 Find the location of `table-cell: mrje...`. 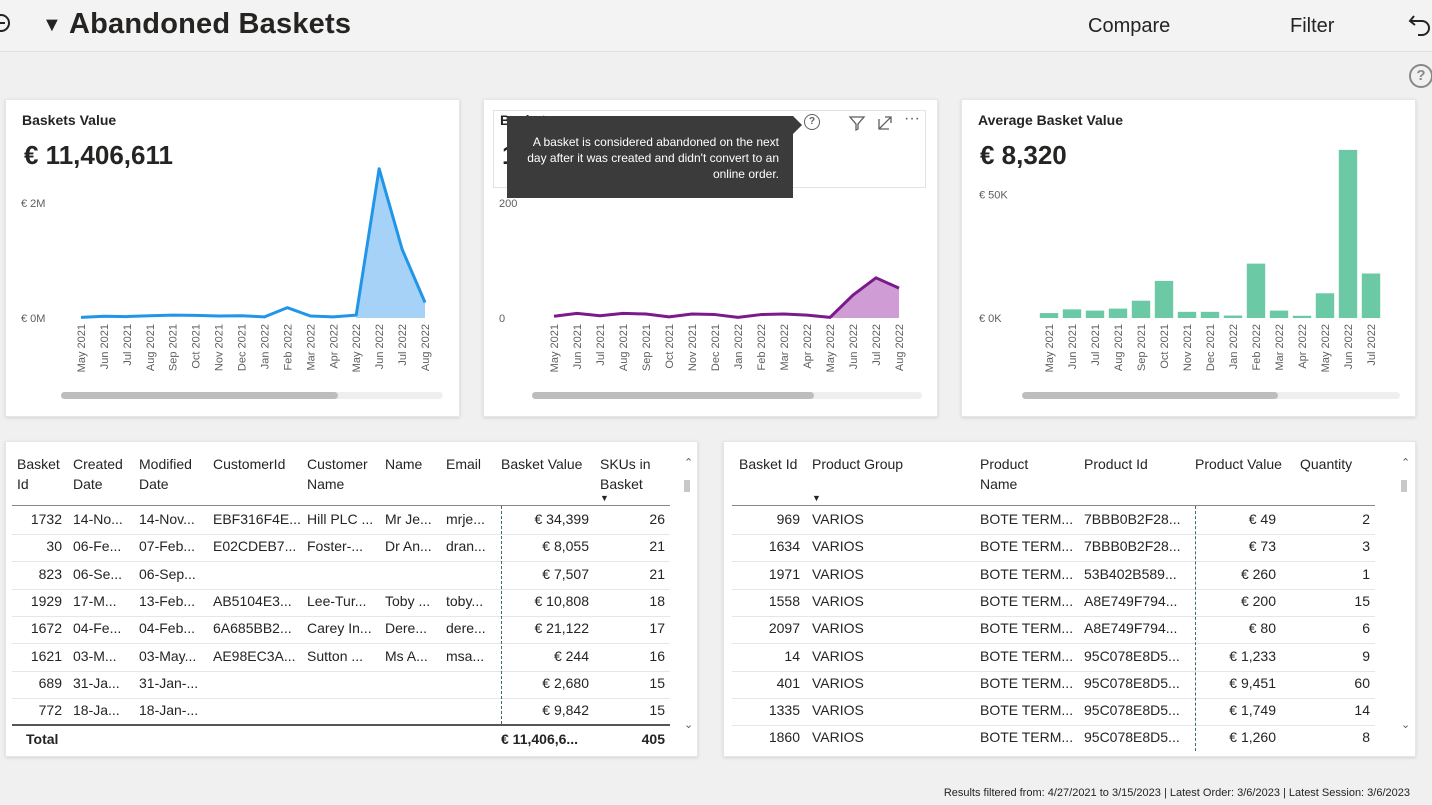

table-cell: mrje... is located at coordinates (465, 519).